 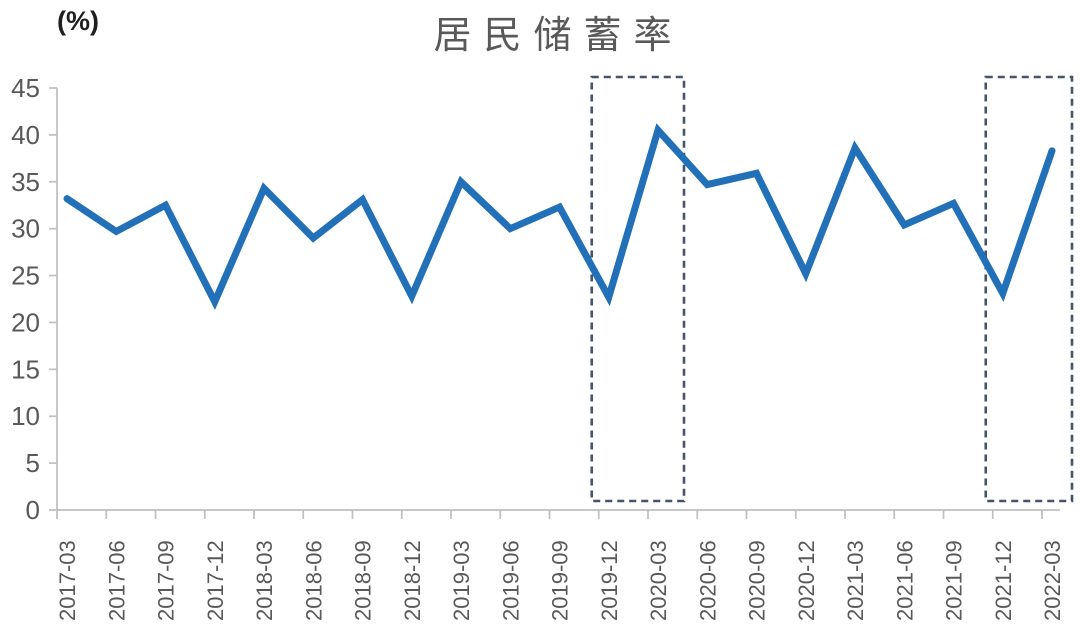 What do you see at coordinates (510, 580) in the screenshot?
I see `x-axis-tick-label: 2019-06` at bounding box center [510, 580].